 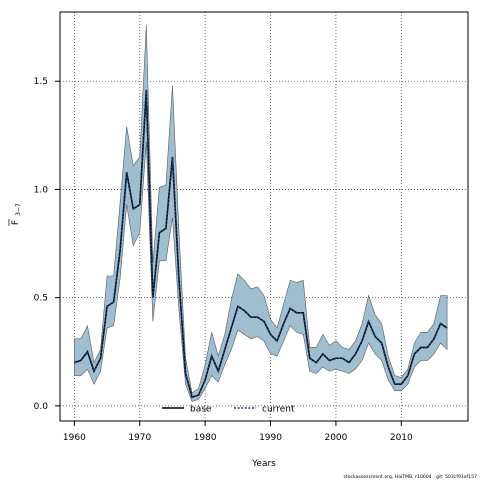 What do you see at coordinates (238, 432) in the screenshot?
I see `x-axis-ticks: 1960 1970 1980 1990 2000 2010` at bounding box center [238, 432].